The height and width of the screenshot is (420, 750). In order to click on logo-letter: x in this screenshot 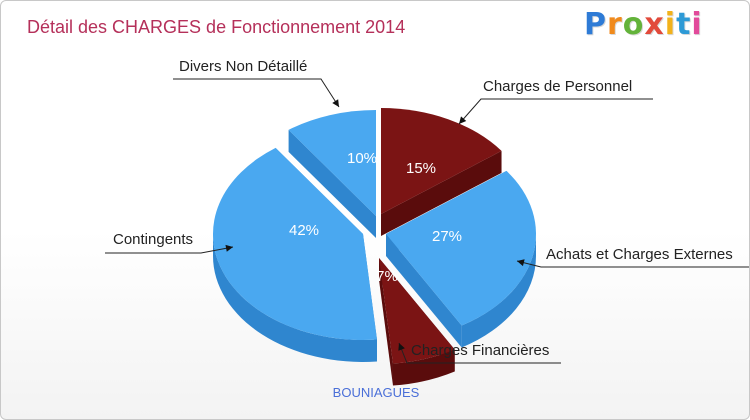, I will do `click(654, 24)`.